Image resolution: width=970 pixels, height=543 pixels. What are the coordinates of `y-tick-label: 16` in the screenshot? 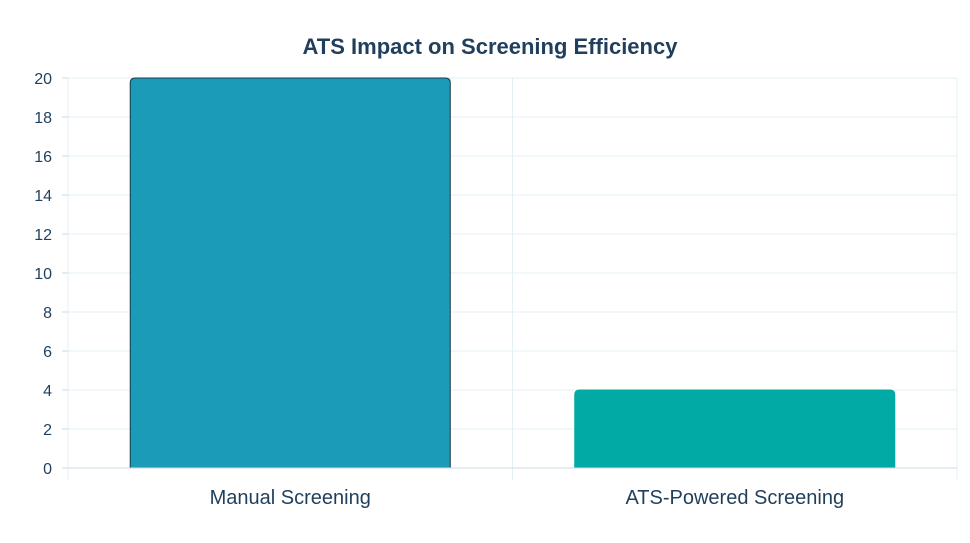 It's located at (43, 157).